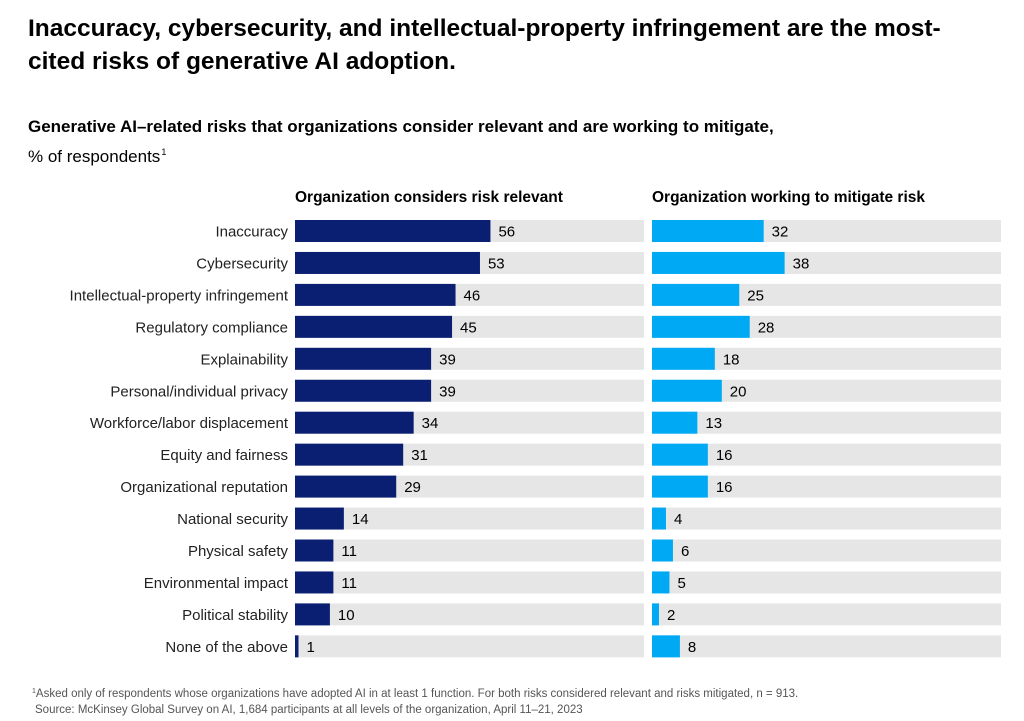 The image size is (1024, 721). I want to click on relevant-value-label: 14, so click(360, 519).